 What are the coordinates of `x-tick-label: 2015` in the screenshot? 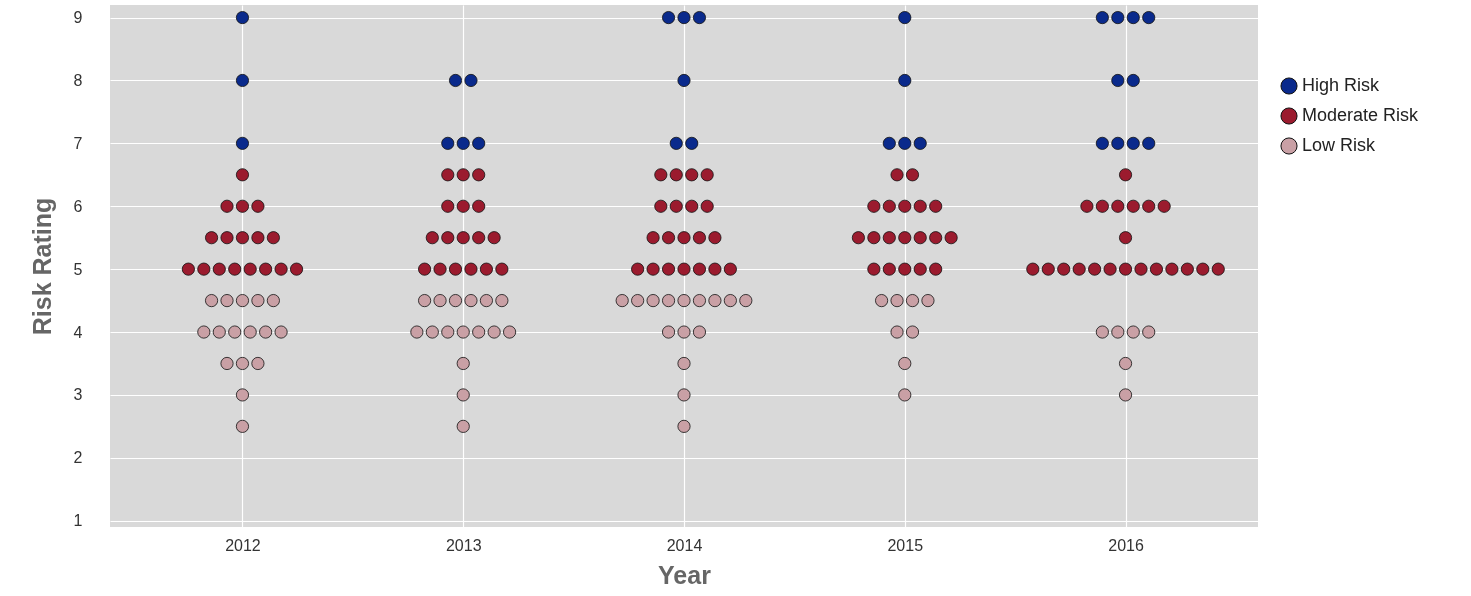 It's located at (905, 545).